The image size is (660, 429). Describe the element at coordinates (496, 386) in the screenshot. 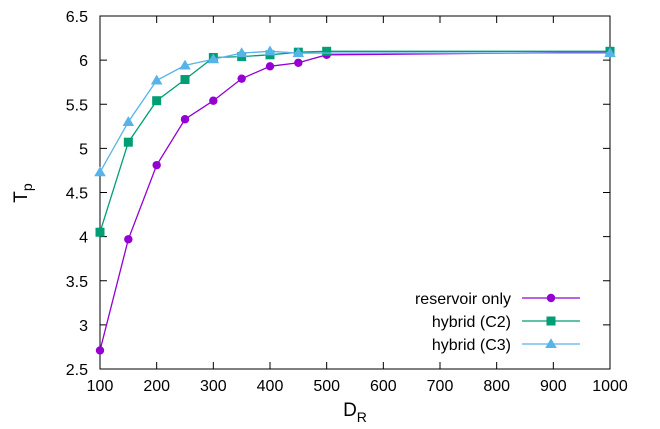

I see `x-tick-label: 800` at that location.